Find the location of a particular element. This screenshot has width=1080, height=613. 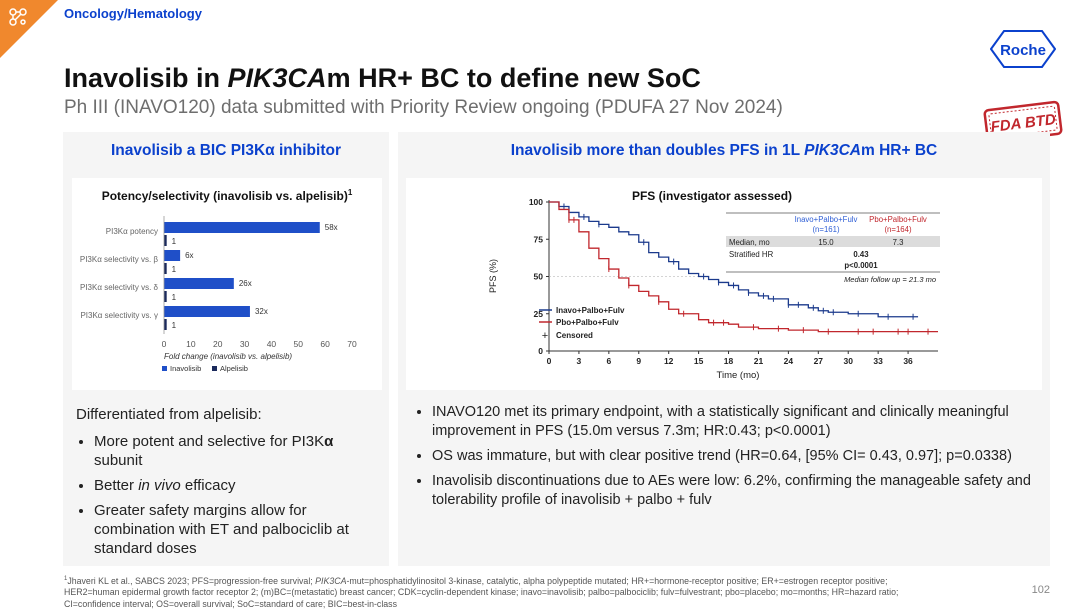

bar-x-tick-label: 30 is located at coordinates (245, 344).